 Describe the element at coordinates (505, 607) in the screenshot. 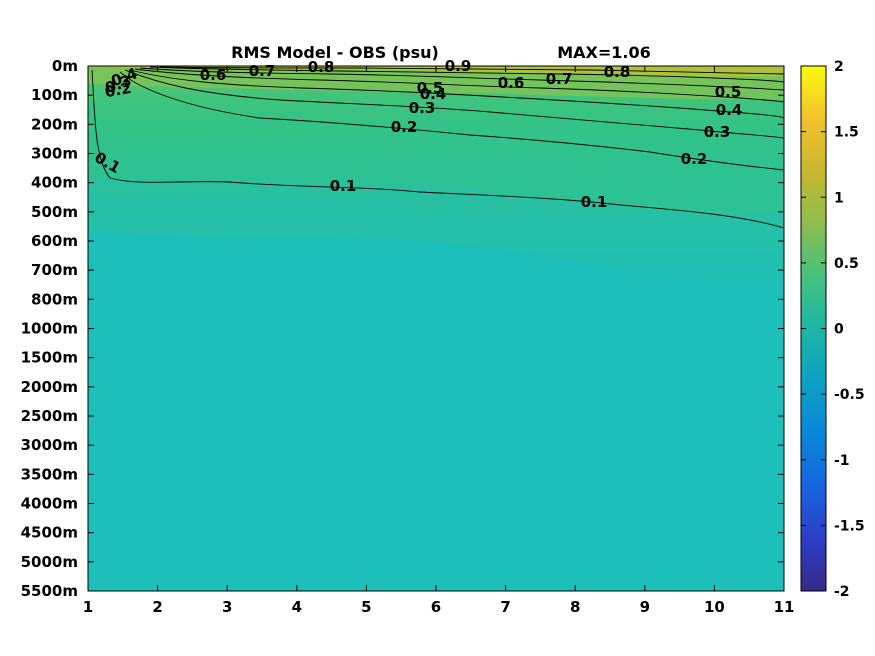

I see `x-tick-label: 7` at that location.